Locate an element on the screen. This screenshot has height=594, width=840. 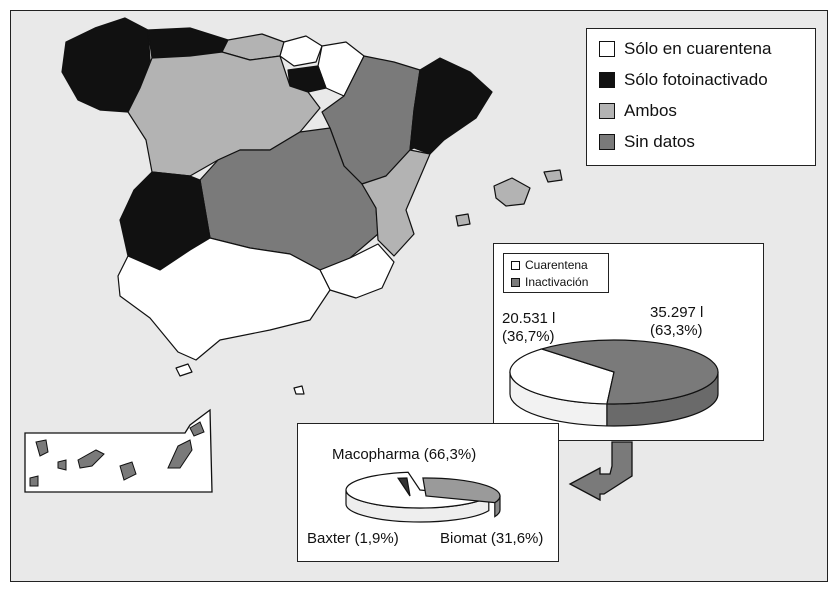
cuarentena-pct: (36,7%) is located at coordinates (528, 336).